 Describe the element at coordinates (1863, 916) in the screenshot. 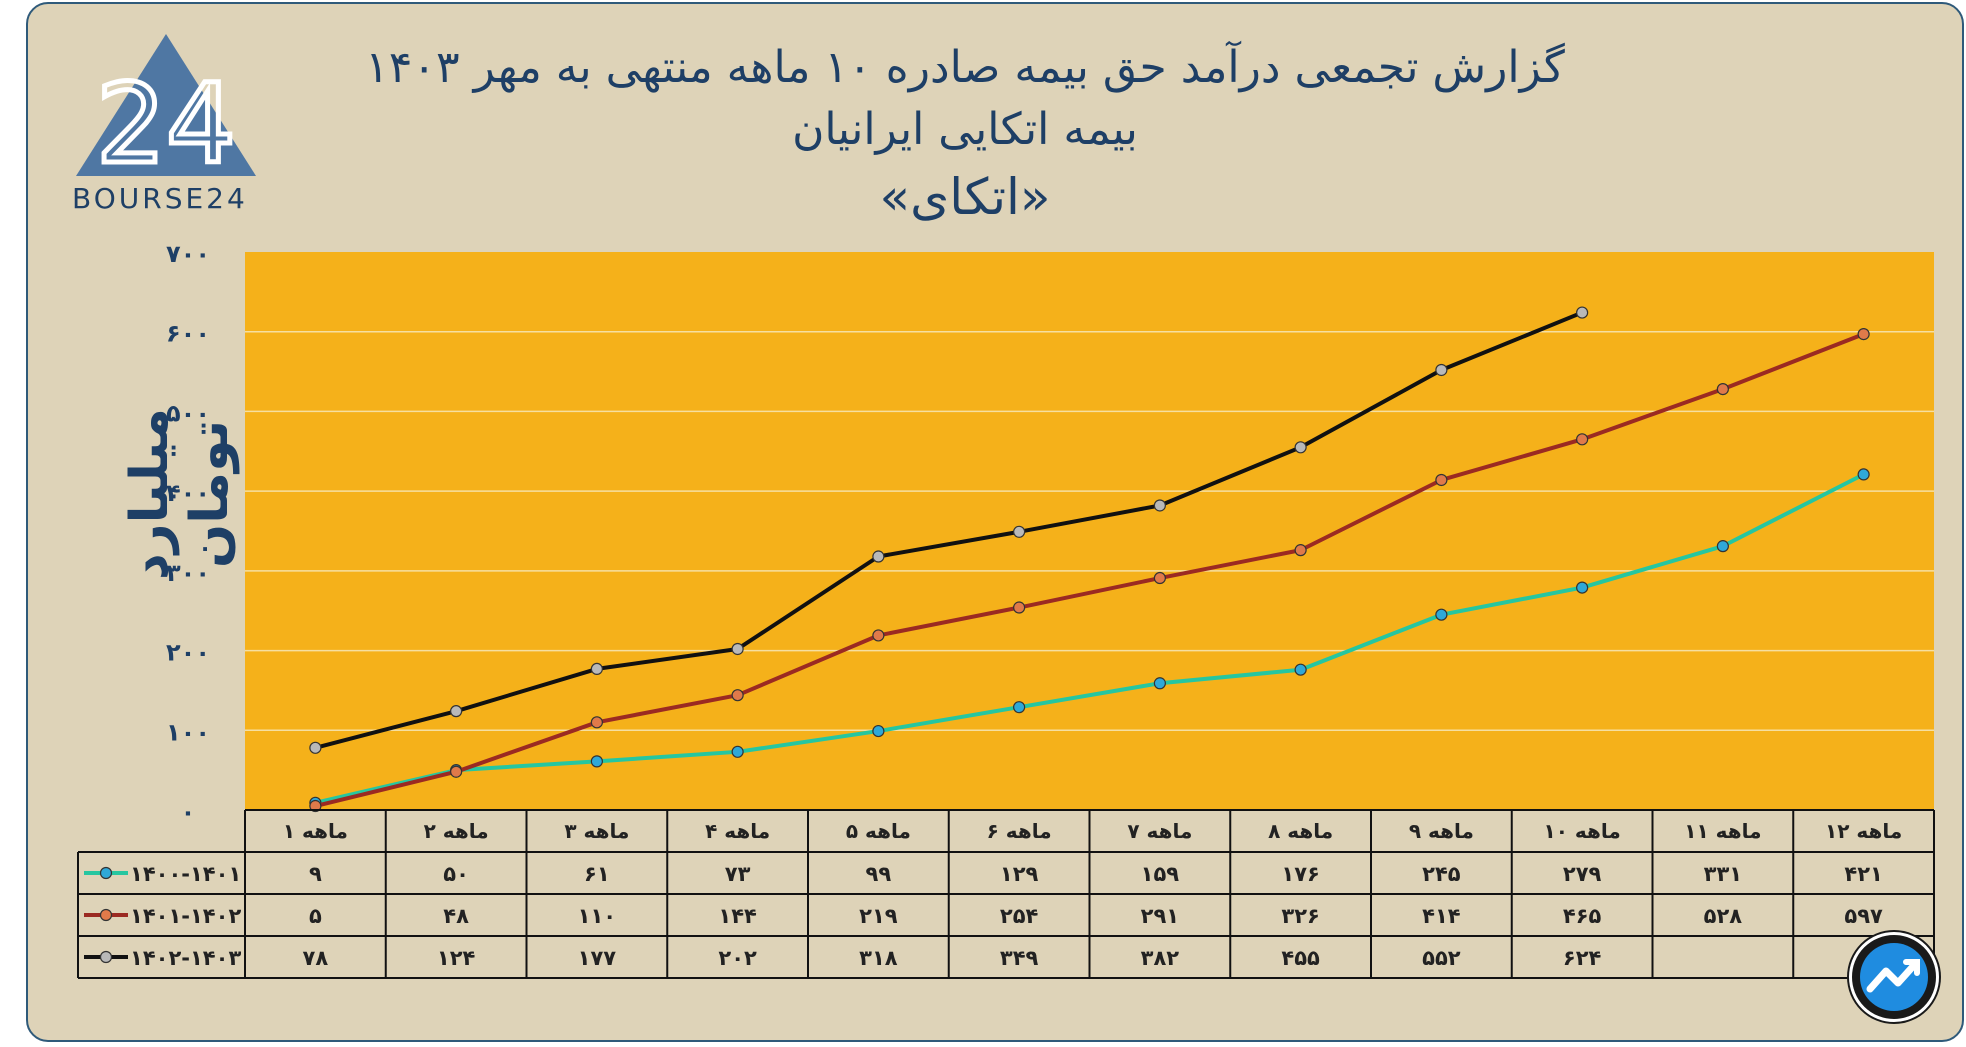

I see `data-label: ۵۹۷` at that location.